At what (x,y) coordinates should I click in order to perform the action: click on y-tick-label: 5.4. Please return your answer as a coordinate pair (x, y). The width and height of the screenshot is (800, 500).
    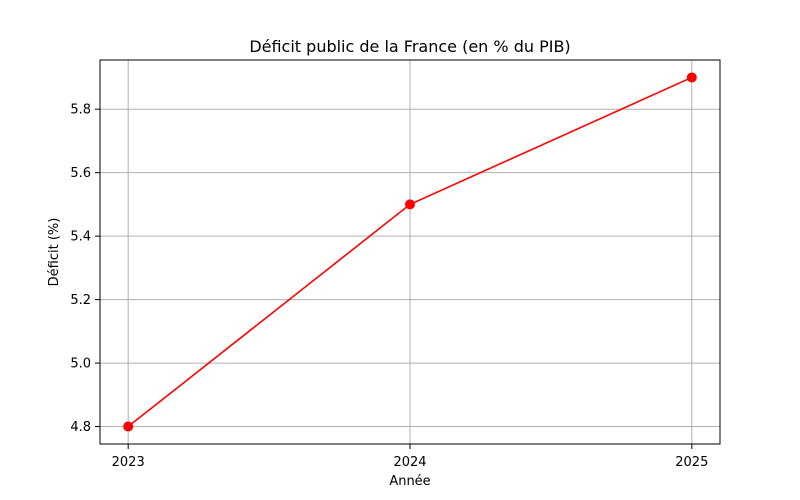
    Looking at the image, I should click on (80, 237).